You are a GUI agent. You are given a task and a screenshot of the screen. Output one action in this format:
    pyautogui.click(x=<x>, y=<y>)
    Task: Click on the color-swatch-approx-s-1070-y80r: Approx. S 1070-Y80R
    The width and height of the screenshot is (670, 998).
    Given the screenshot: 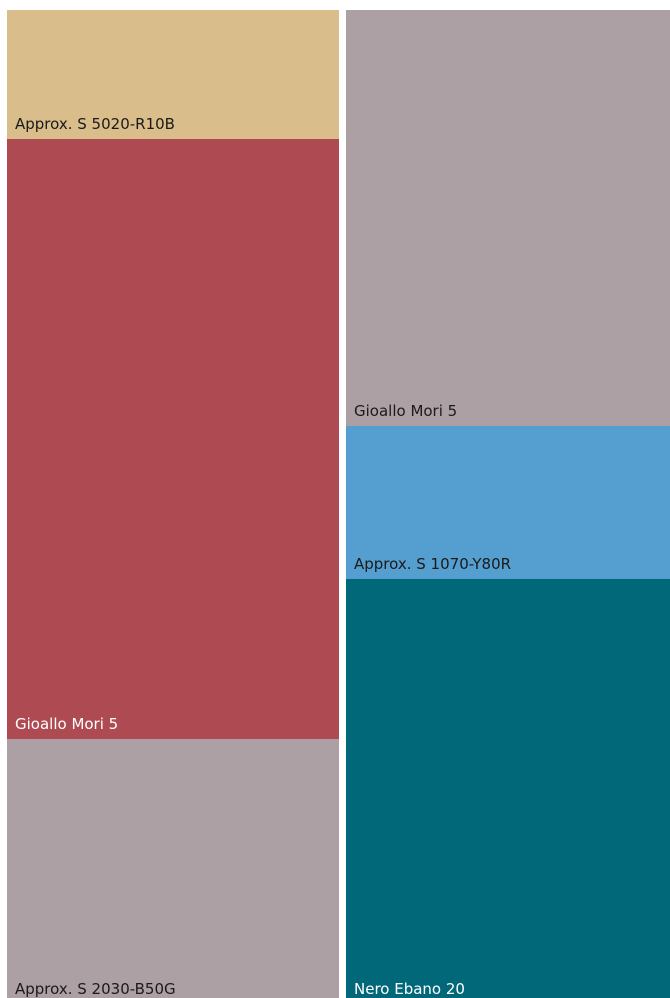 What is the action you would take?
    pyautogui.click(x=508, y=502)
    